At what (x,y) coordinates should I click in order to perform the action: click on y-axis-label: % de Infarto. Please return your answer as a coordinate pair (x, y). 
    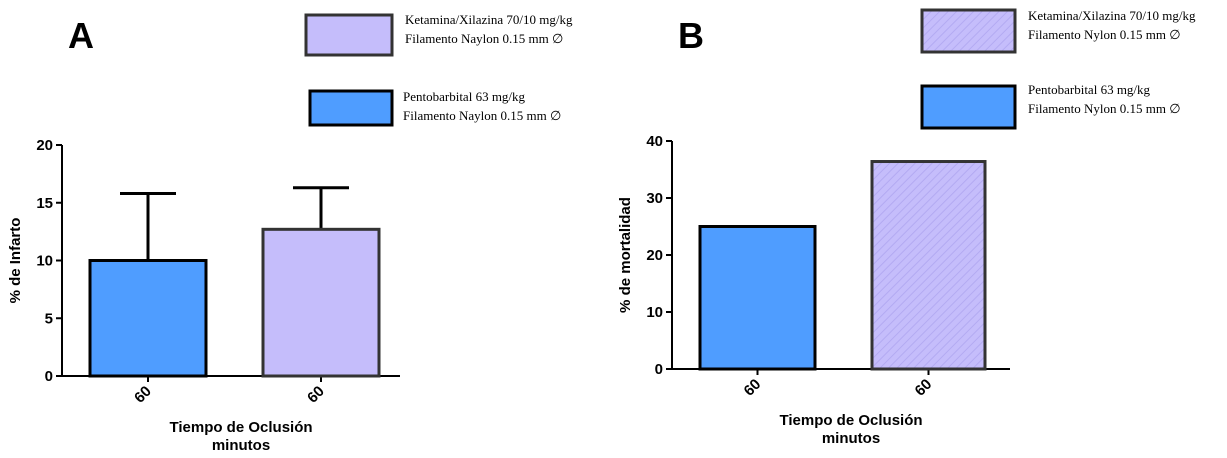
    Looking at the image, I should click on (15, 261).